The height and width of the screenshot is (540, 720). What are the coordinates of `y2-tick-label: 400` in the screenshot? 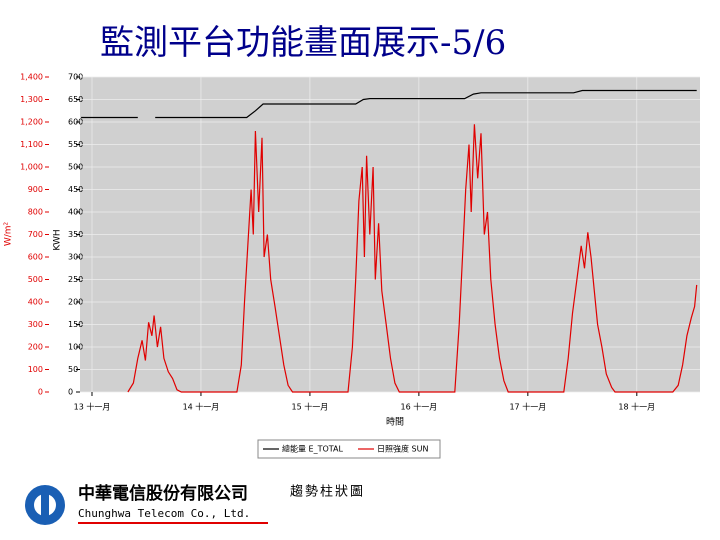 It's located at (75, 212).